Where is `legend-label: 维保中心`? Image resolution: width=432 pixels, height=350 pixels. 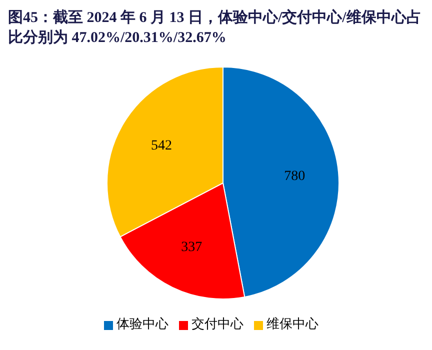 legend-label: 维保中心 is located at coordinates (292, 323).